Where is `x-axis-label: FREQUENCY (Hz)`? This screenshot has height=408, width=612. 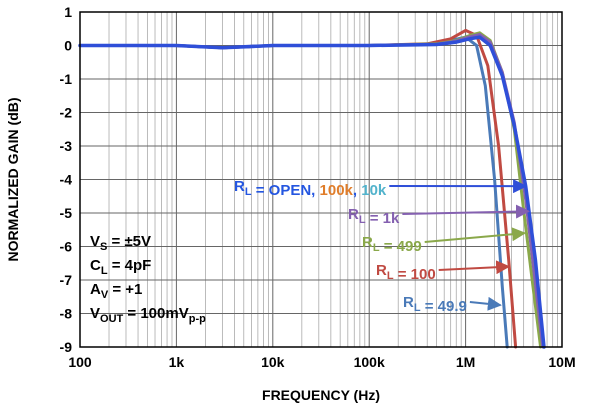
x-axis-label: FREQUENCY (Hz) is located at coordinates (321, 395).